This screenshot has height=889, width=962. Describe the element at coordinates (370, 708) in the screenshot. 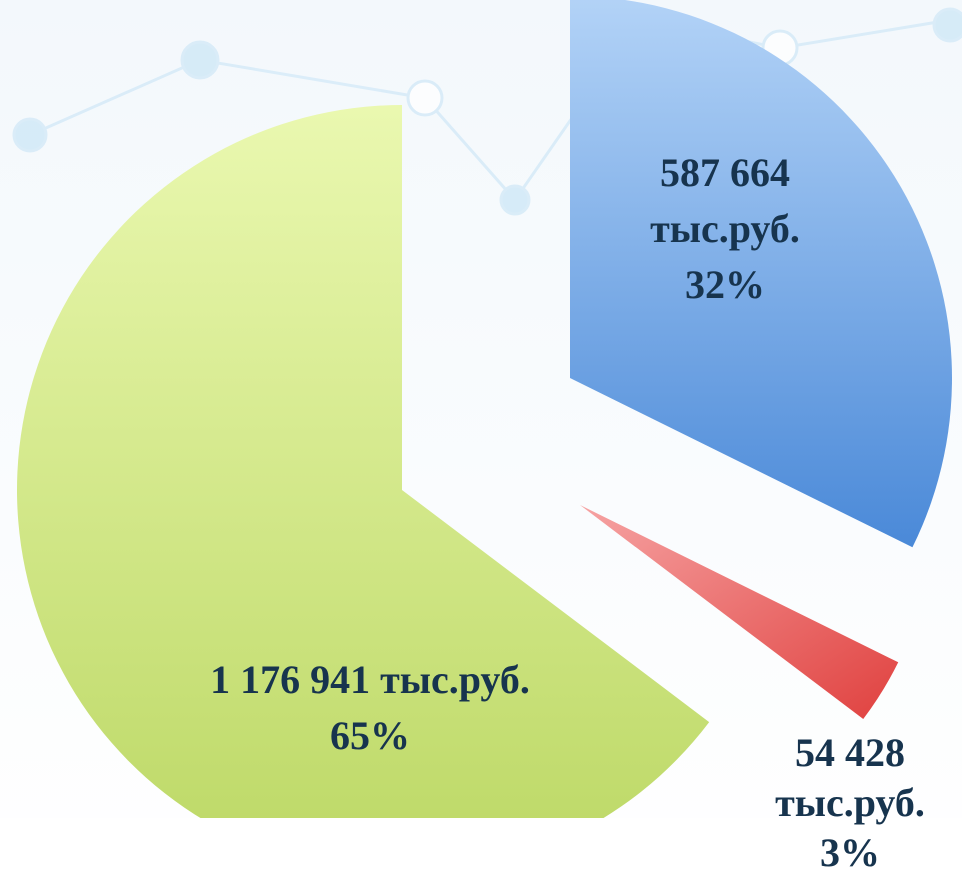

I see `slice-label: 1 176 941 тыс.руб. 65%` at that location.